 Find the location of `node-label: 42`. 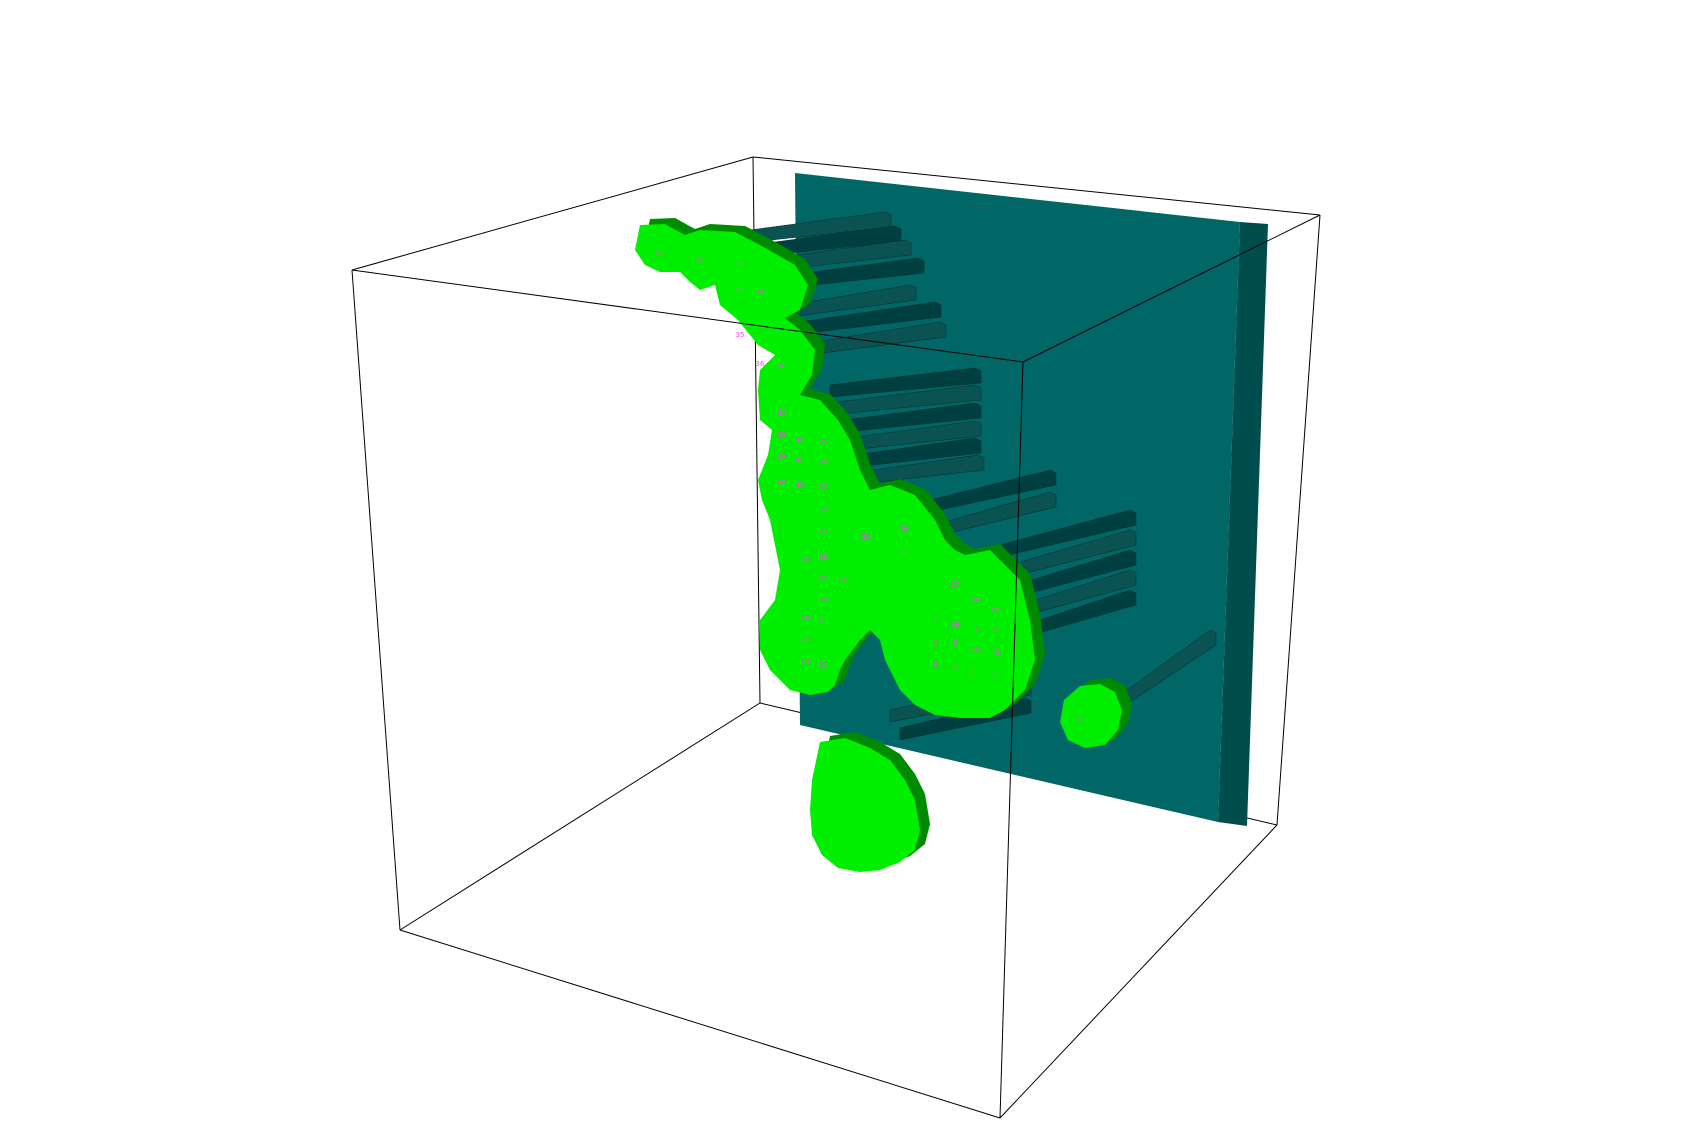

node-label: 42 is located at coordinates (823, 578).